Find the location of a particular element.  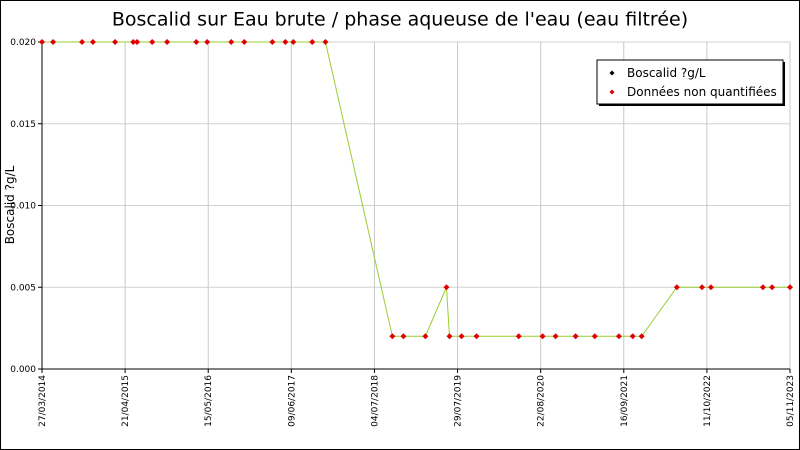

y-axis-label: Boscalid ?g/L is located at coordinates (10, 204).